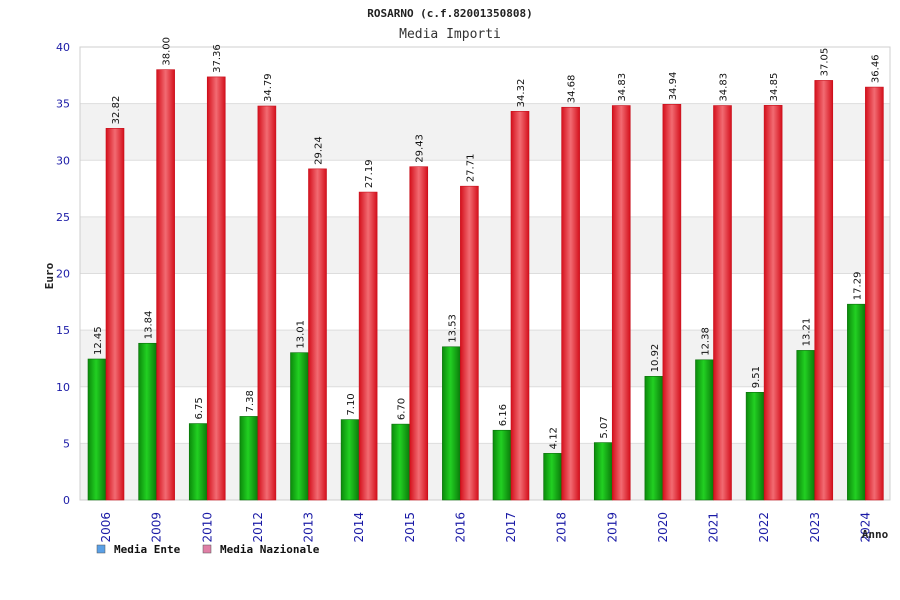 The height and width of the screenshot is (600, 900). What do you see at coordinates (147, 549) in the screenshot?
I see `legend-label-media-ente: Media Ente` at bounding box center [147, 549].